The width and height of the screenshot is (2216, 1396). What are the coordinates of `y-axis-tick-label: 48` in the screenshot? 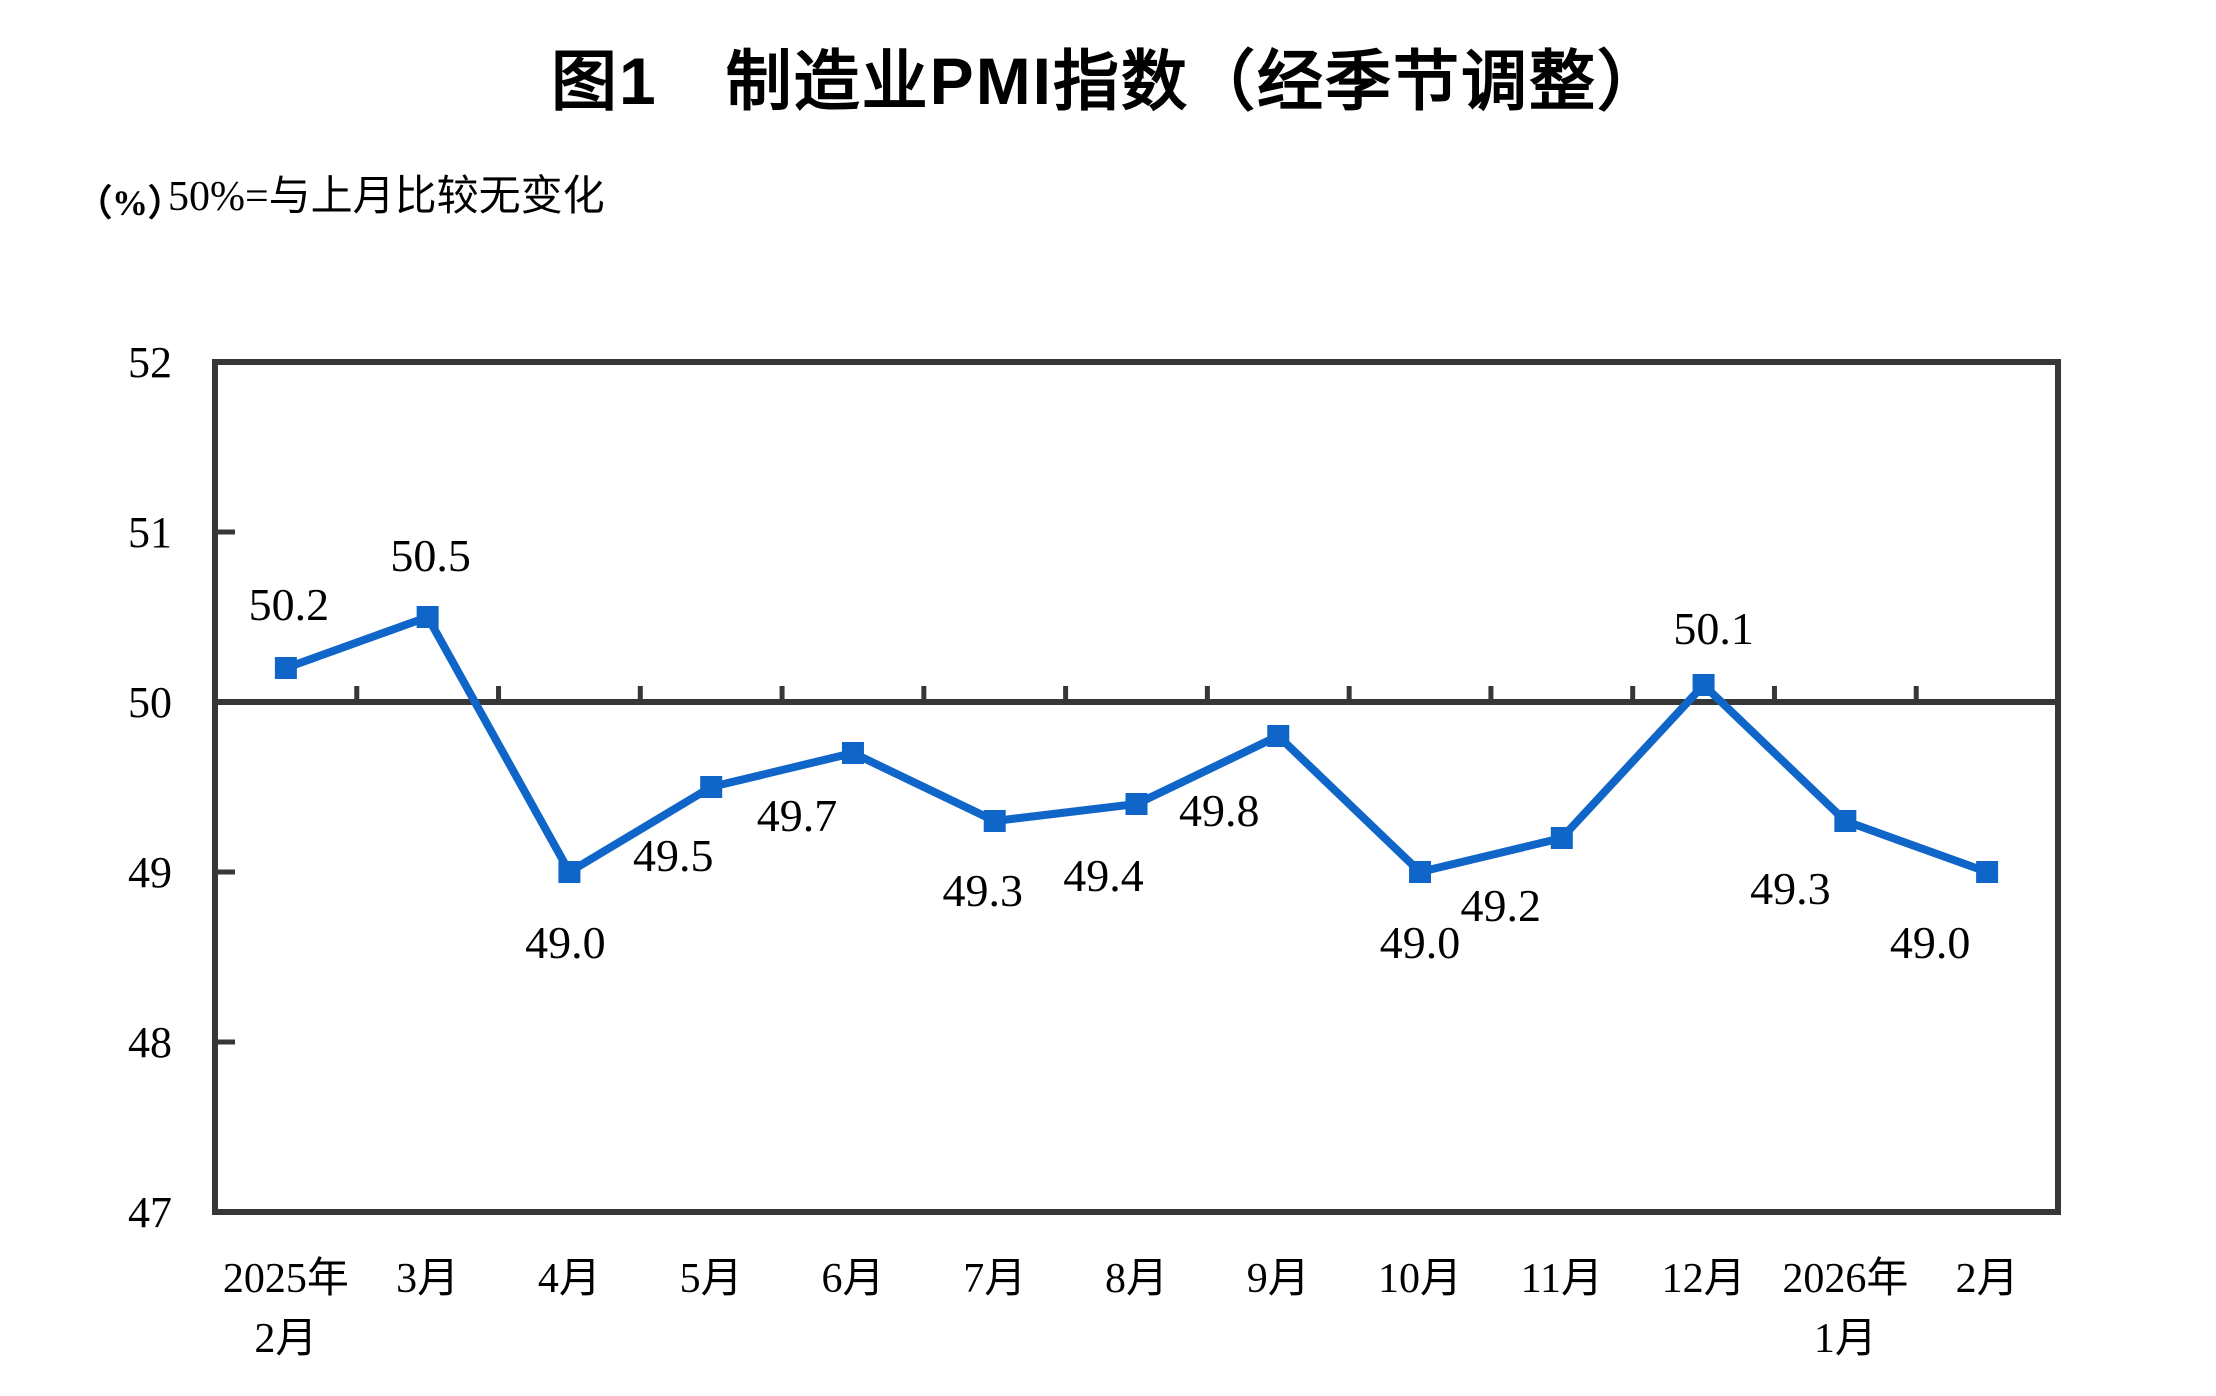 It's located at (150, 1042).